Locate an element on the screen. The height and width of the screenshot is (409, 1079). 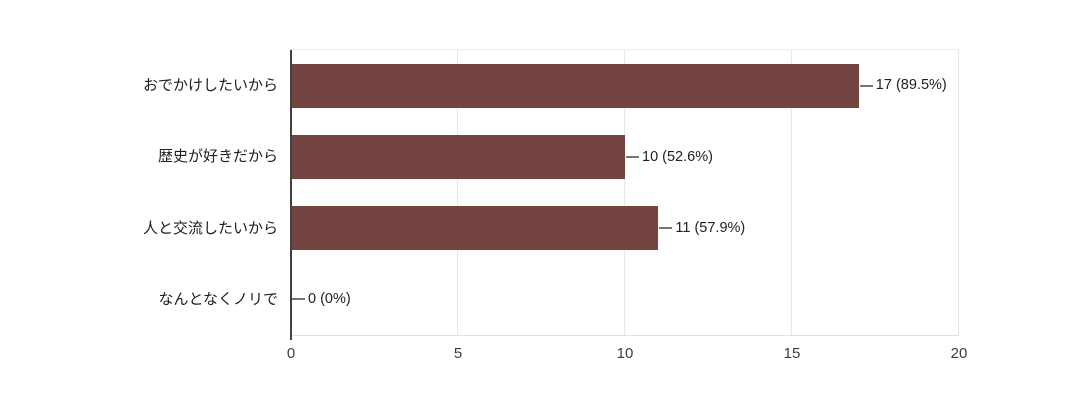
x-tick-label: 20 is located at coordinates (959, 353).